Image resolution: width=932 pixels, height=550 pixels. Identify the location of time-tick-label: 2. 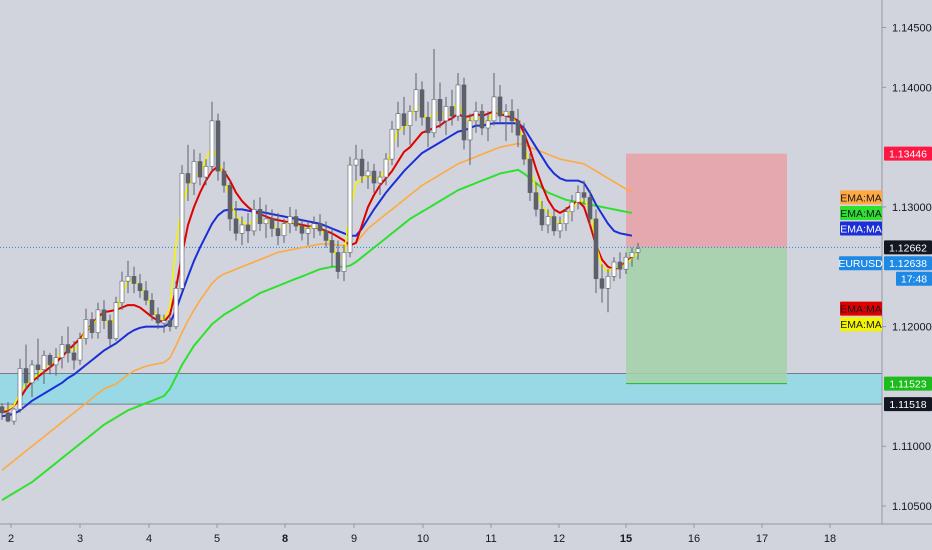
(11, 539).